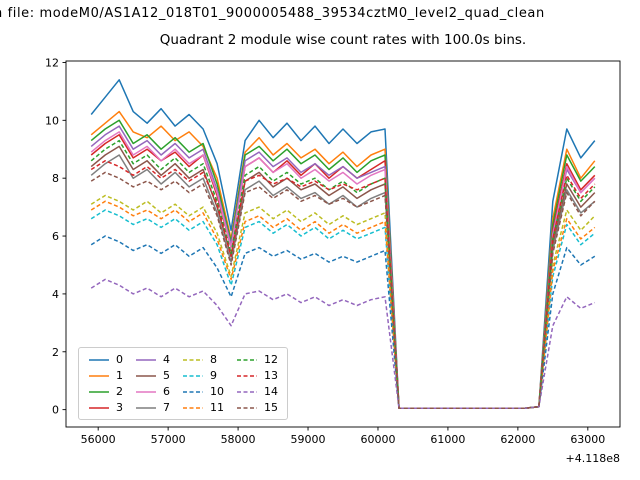  Describe the element at coordinates (119, 375) in the screenshot. I see `legend-label: 1` at that location.